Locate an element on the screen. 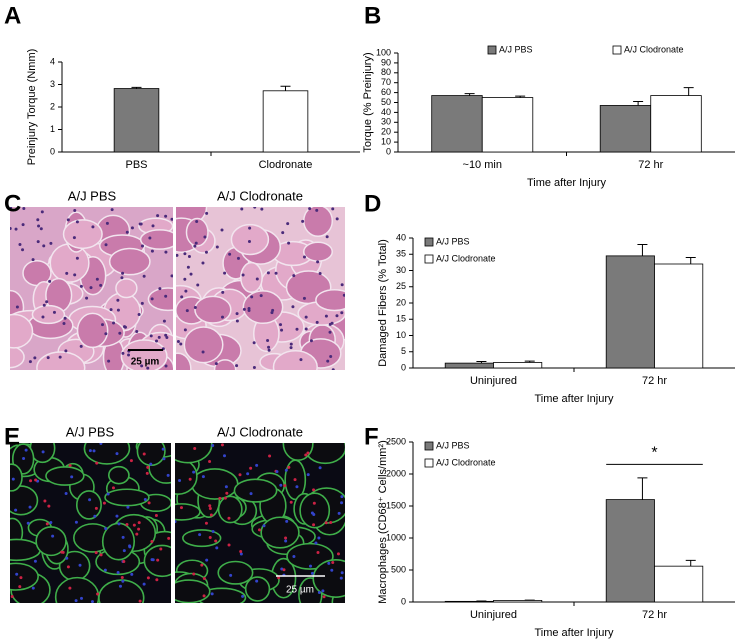  y-tick-label: 1000 is located at coordinates (396, 537).